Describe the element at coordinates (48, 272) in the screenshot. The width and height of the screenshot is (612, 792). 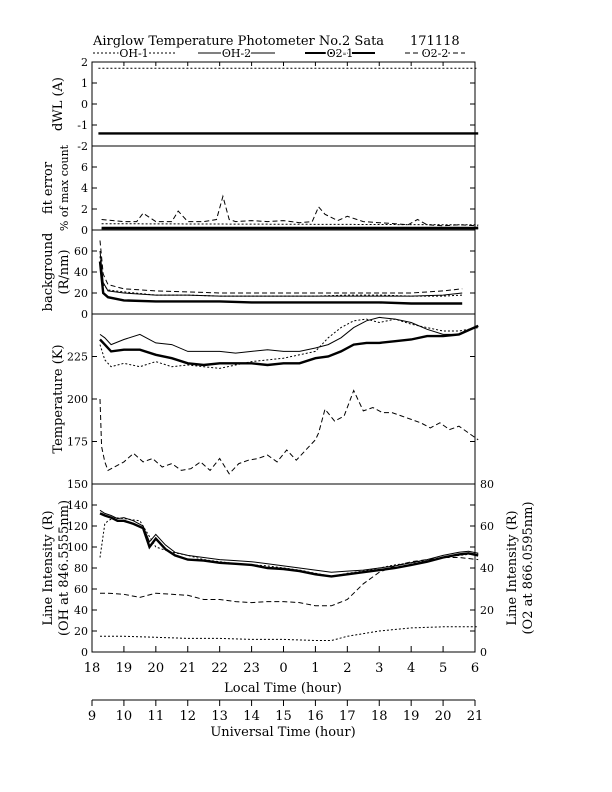
I see `y-axis-label: background` at that location.